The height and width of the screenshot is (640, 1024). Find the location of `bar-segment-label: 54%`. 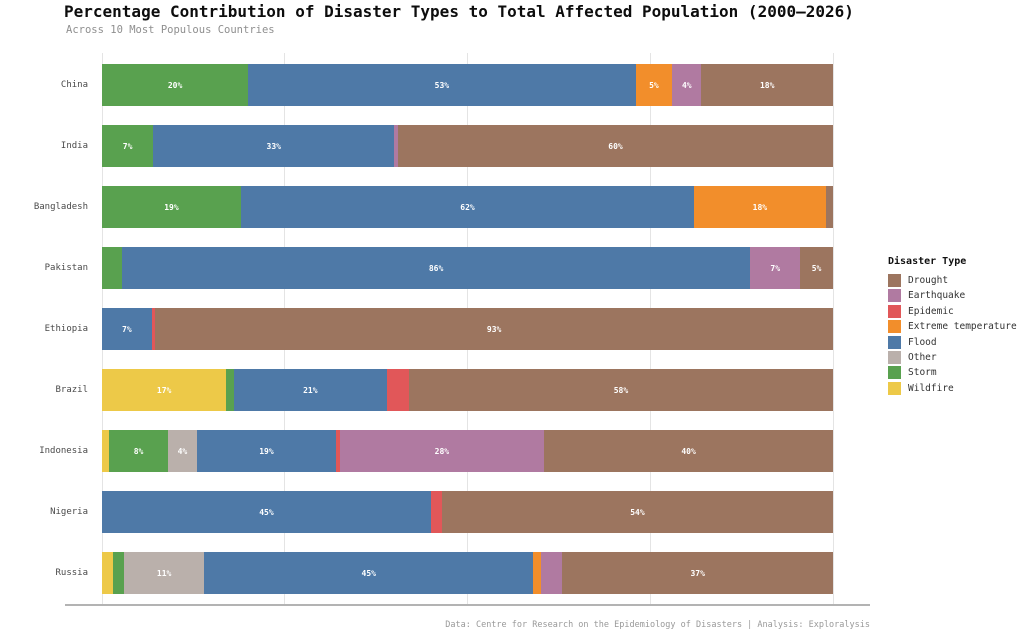

bar-segment-label: 54% is located at coordinates (637, 512).